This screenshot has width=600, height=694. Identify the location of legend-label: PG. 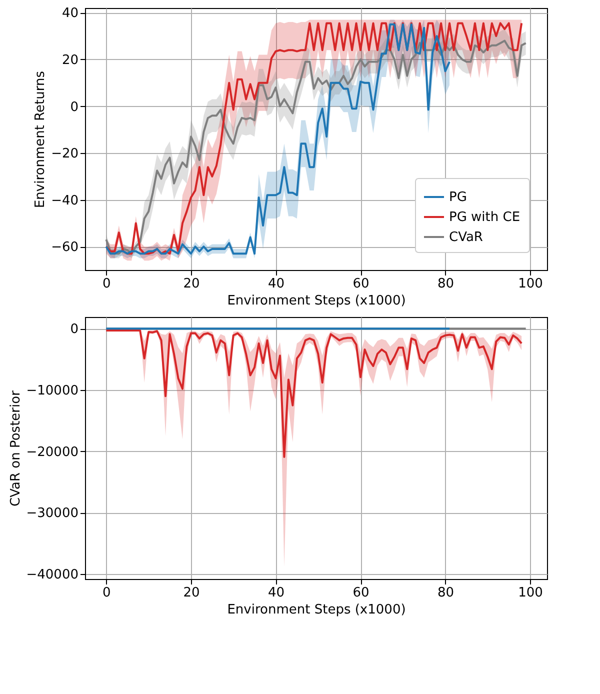
(458, 197).